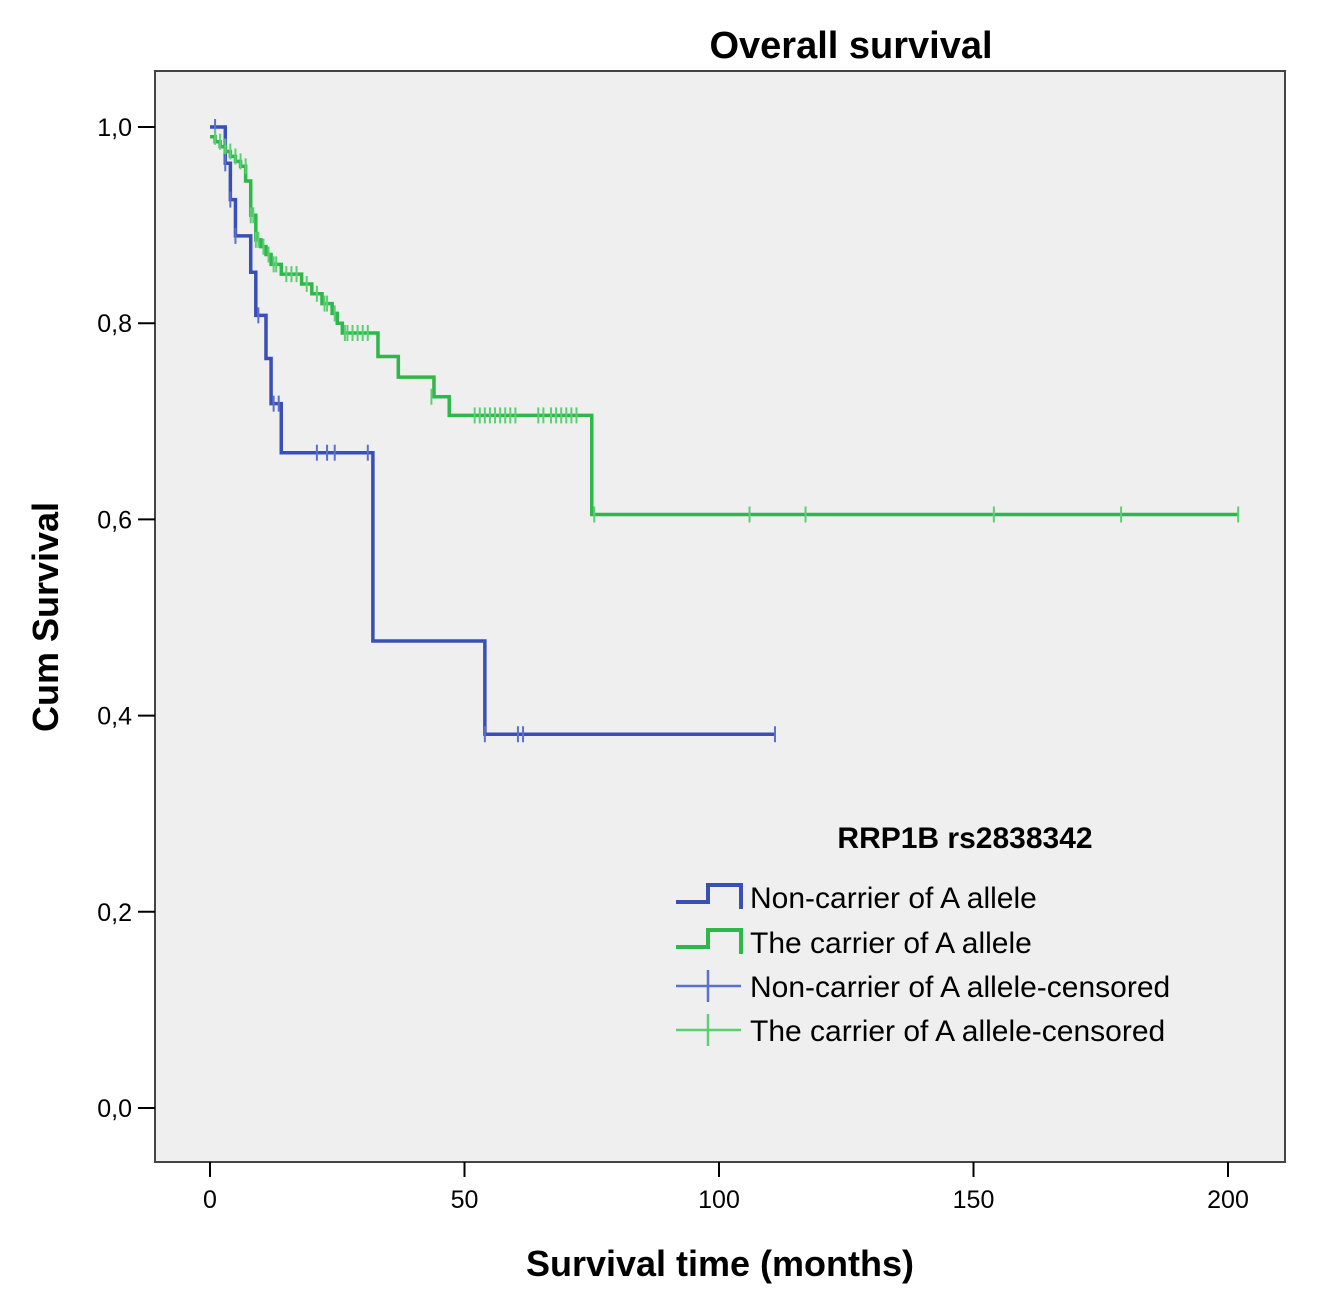 The height and width of the screenshot is (1302, 1317). Describe the element at coordinates (114, 520) in the screenshot. I see `y-tick-label: 0,6` at that location.